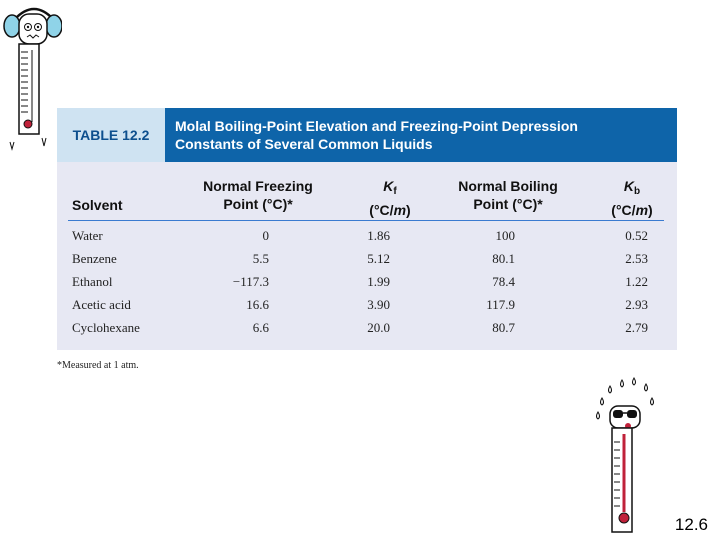  What do you see at coordinates (636, 258) in the screenshot?
I see `cell-kb: 2.53` at bounding box center [636, 258].